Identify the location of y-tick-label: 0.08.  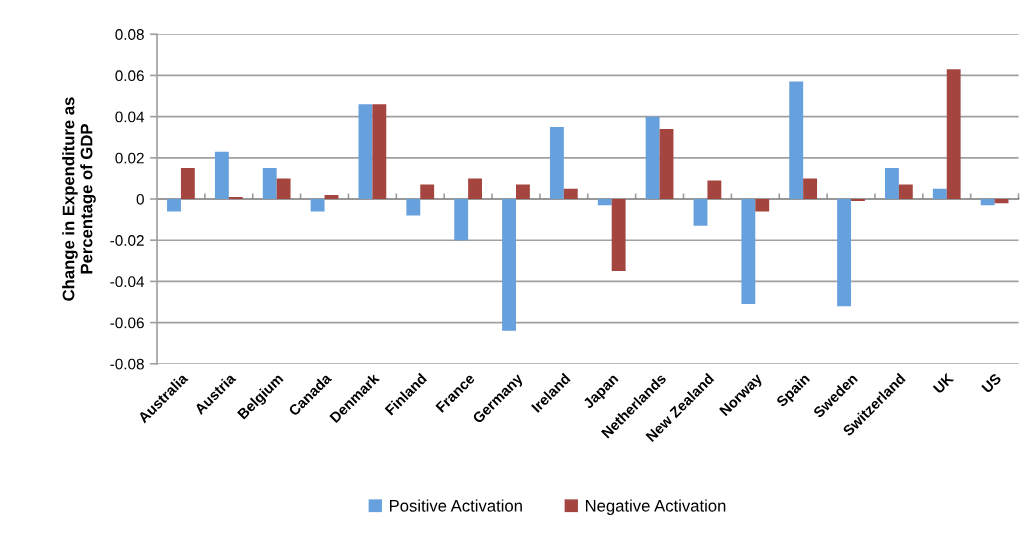
(129, 34).